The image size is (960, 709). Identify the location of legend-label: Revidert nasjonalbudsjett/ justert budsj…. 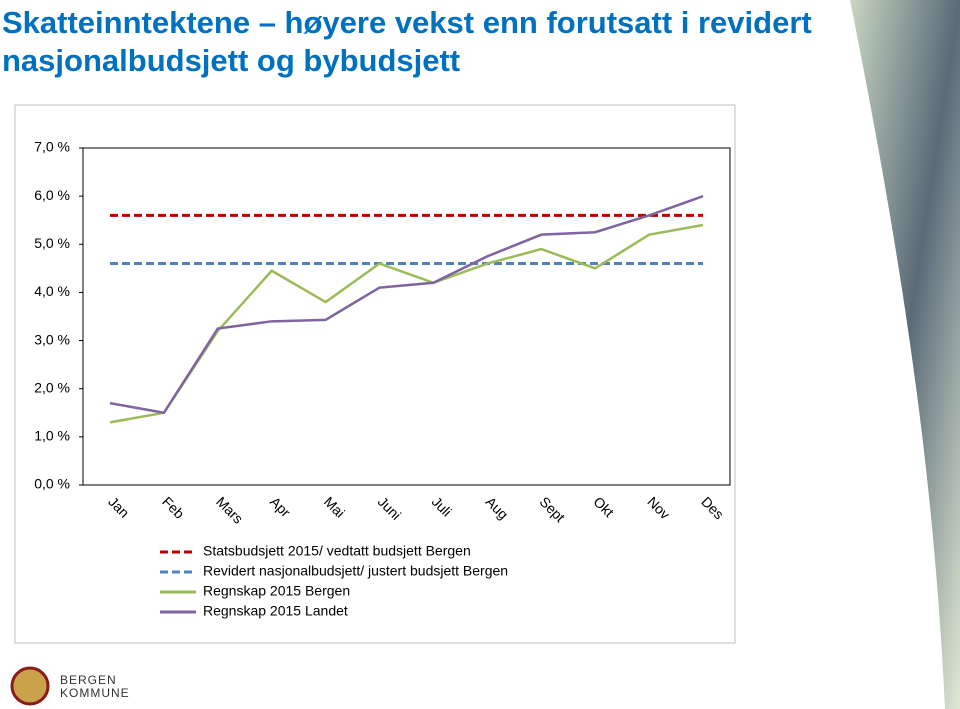
(355, 571).